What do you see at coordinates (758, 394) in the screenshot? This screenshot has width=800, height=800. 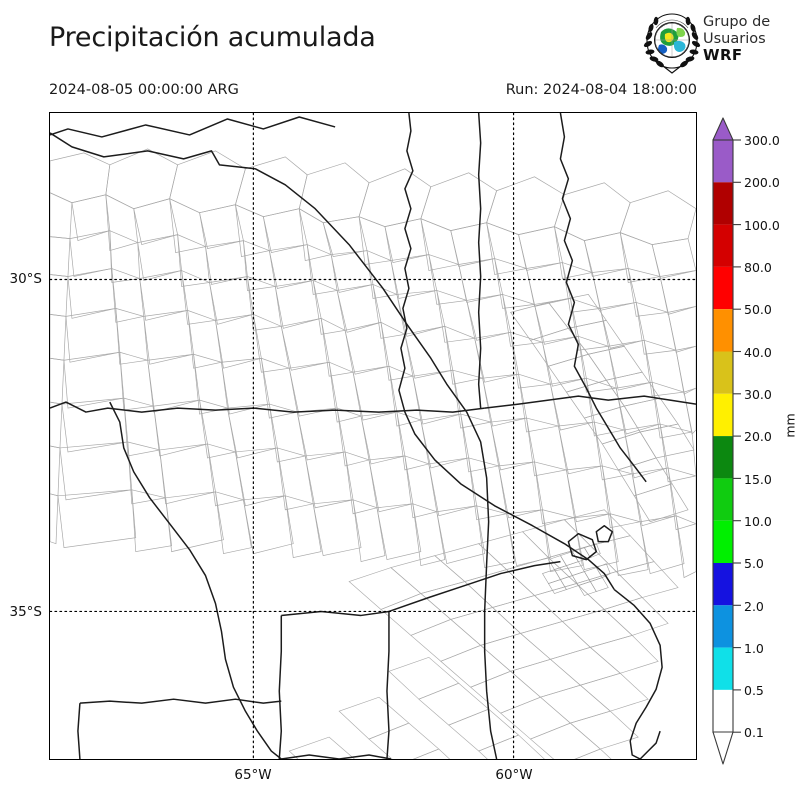 I see `colorbar-label-30: 30.0` at bounding box center [758, 394].